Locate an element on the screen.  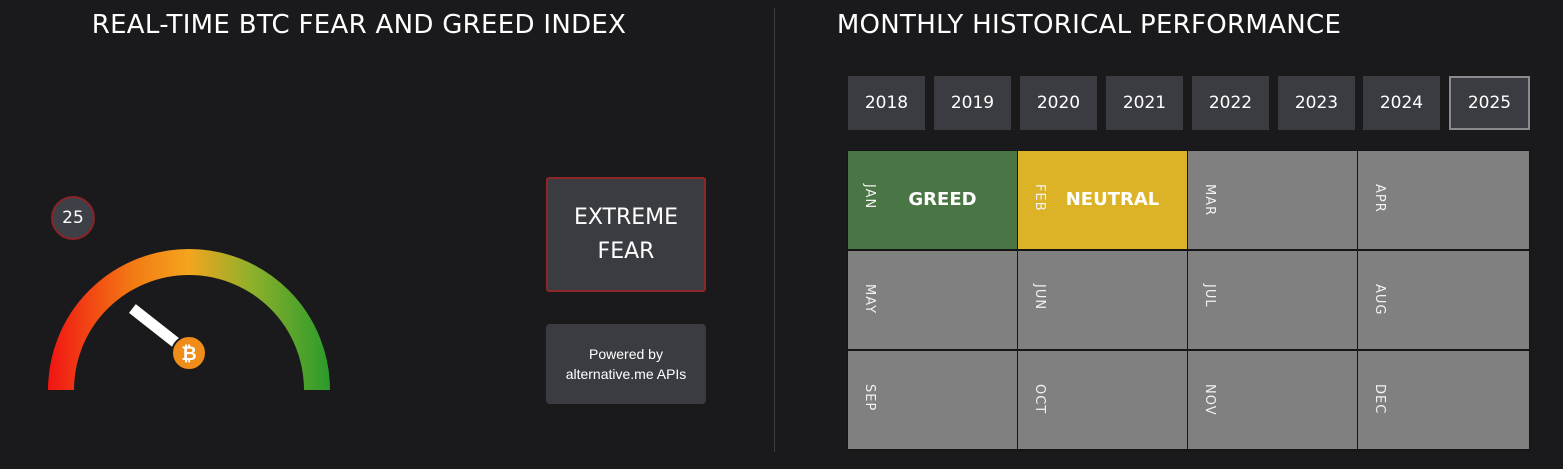
year-tab: 2022 is located at coordinates (1230, 103).